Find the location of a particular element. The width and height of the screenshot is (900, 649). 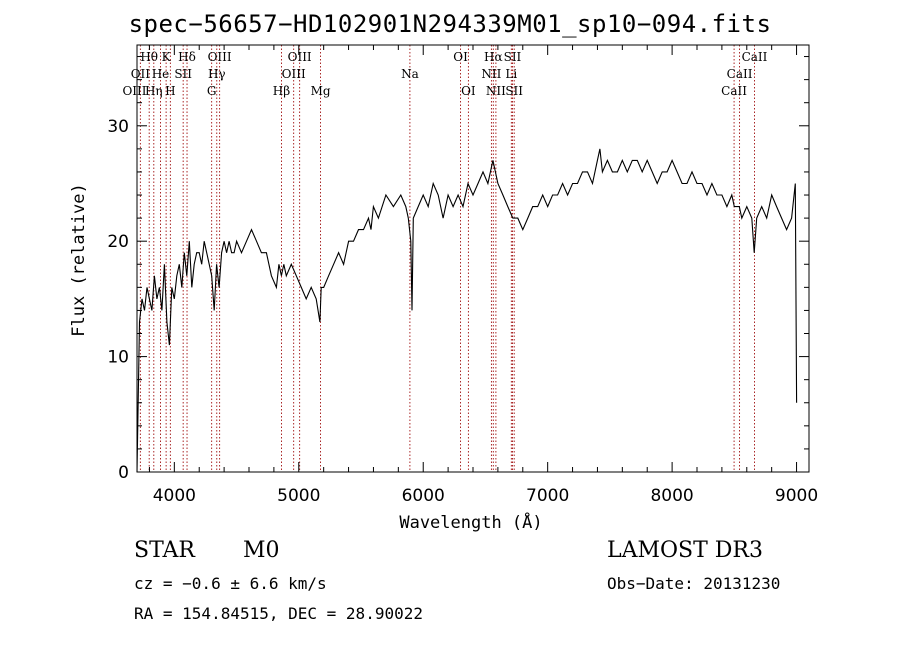

x-axis-label: Wavelength (Å) is located at coordinates (470, 522).